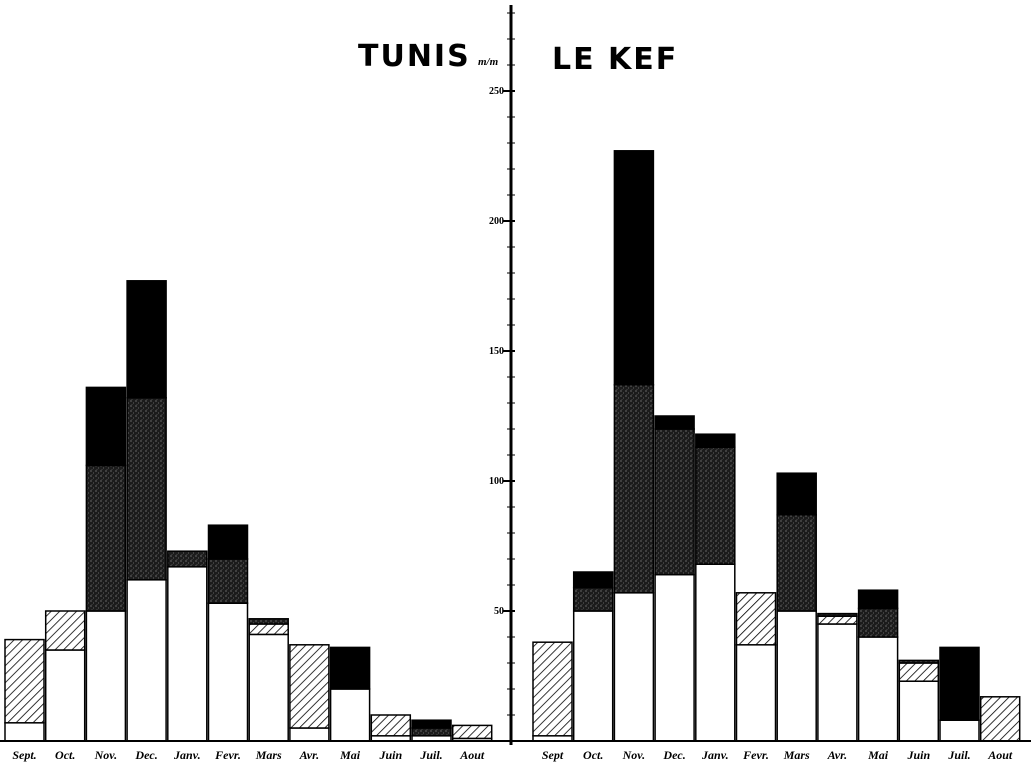 This screenshot has height=766, width=1031. What do you see at coordinates (268, 687) in the screenshot?
I see `bar-segment-p0-m6-white` at bounding box center [268, 687].